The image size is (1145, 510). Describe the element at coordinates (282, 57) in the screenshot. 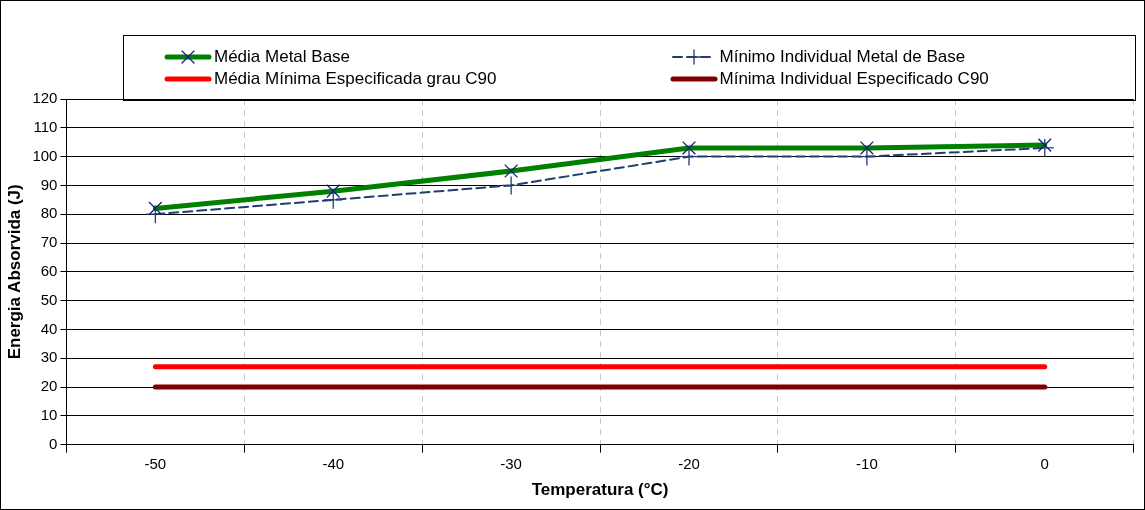

I see `legend-label: Média Metal Base` at that location.